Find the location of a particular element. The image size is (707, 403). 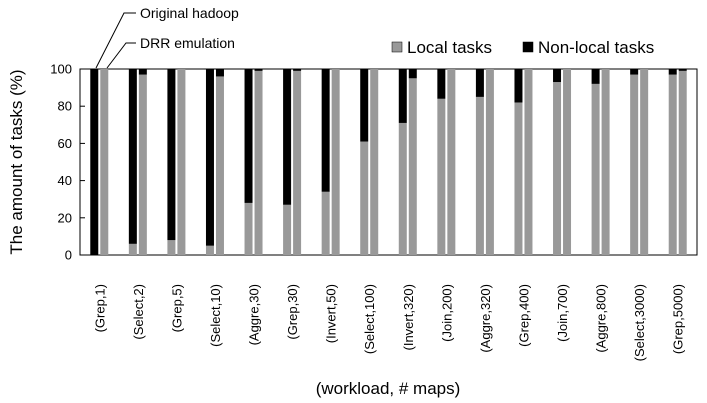

x-tick-label: (Grep,400) is located at coordinates (523, 315).